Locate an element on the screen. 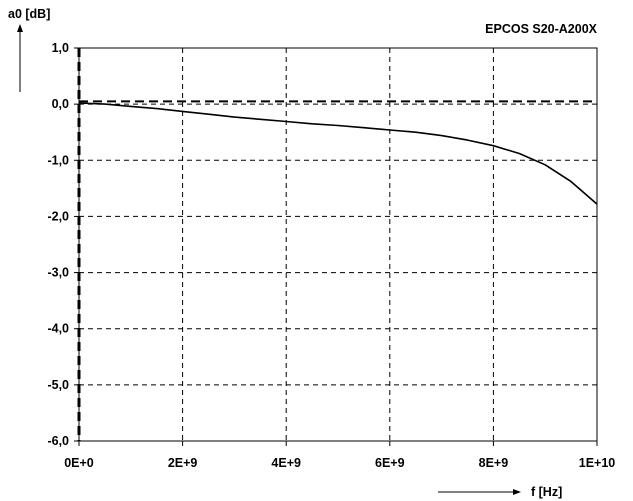  y-tick-label: -3,0 is located at coordinates (58, 273).